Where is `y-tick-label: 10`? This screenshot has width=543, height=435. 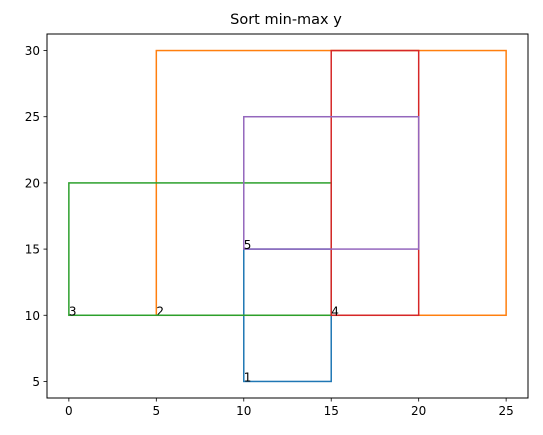 y-tick-label: 10 is located at coordinates (32, 316).